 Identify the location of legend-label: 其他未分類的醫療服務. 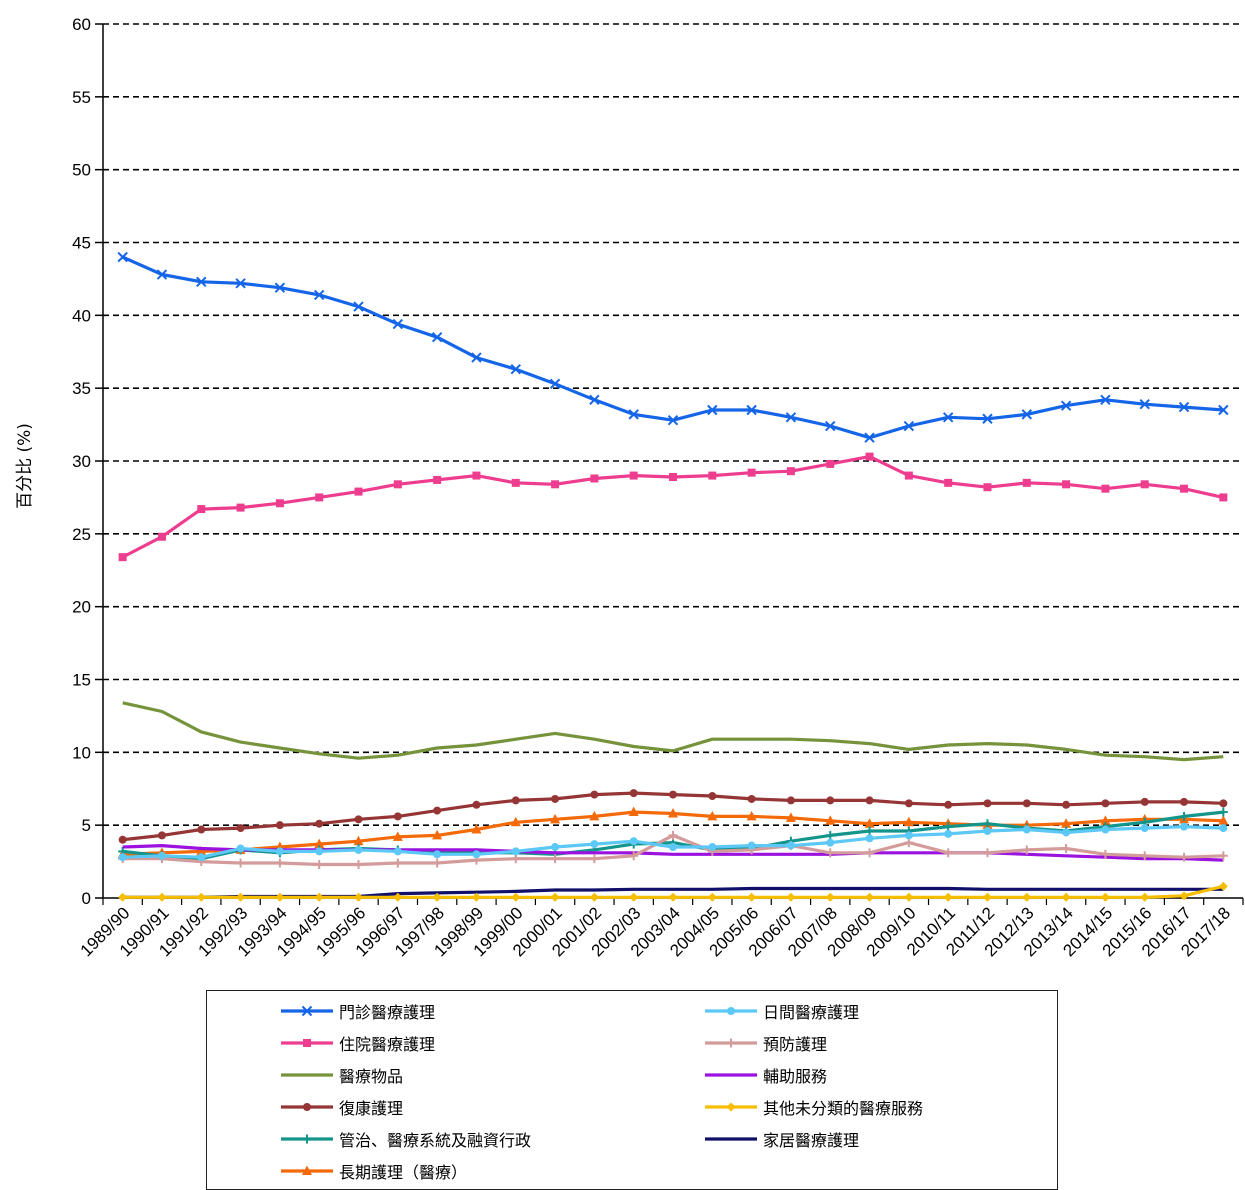
(843, 1108).